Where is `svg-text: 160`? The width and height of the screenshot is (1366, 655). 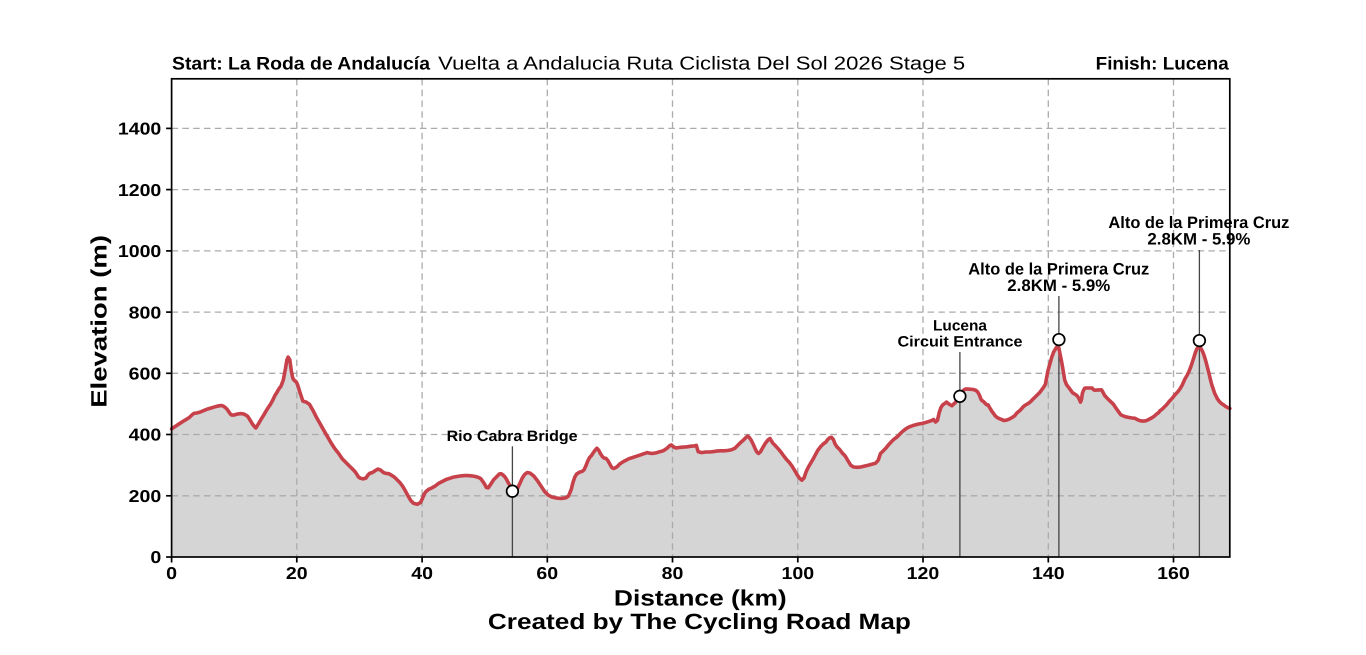 svg-text: 160 is located at coordinates (1173, 573).